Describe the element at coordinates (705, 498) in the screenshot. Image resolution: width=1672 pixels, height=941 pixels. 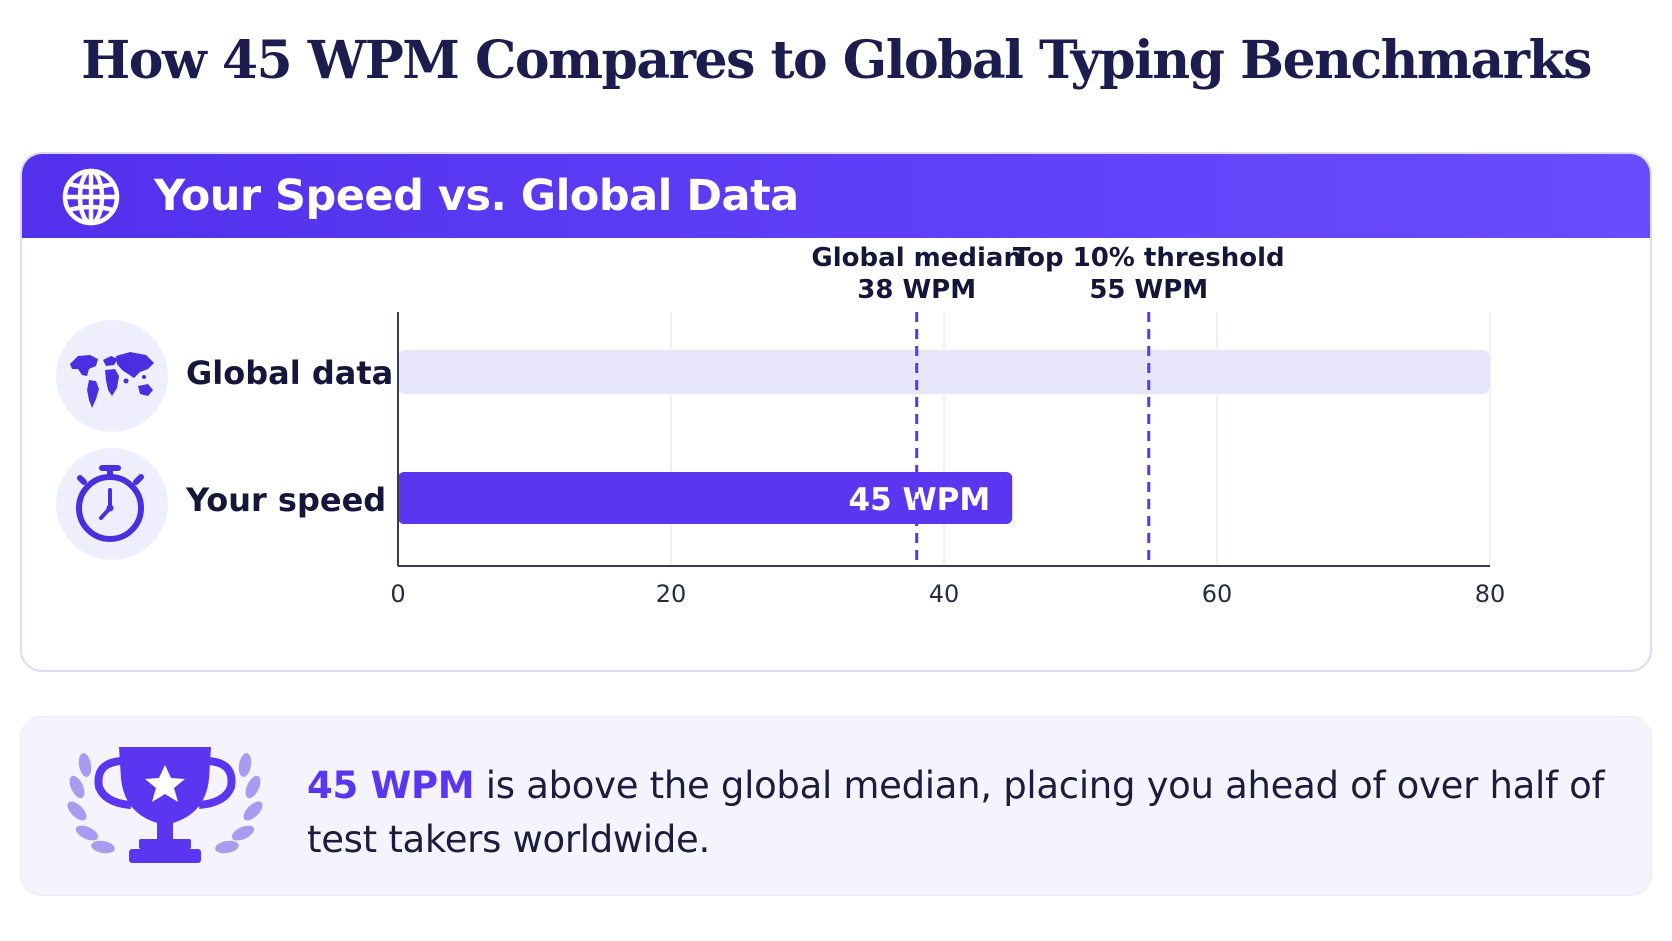
I see `bar-your-speed` at that location.